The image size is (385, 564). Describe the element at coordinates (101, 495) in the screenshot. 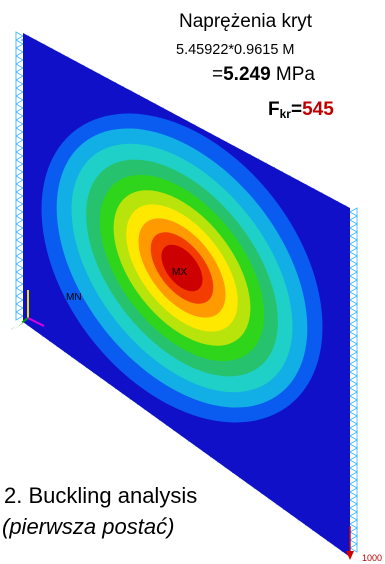

I see `caption-title: 2. Buckling analysis` at that location.